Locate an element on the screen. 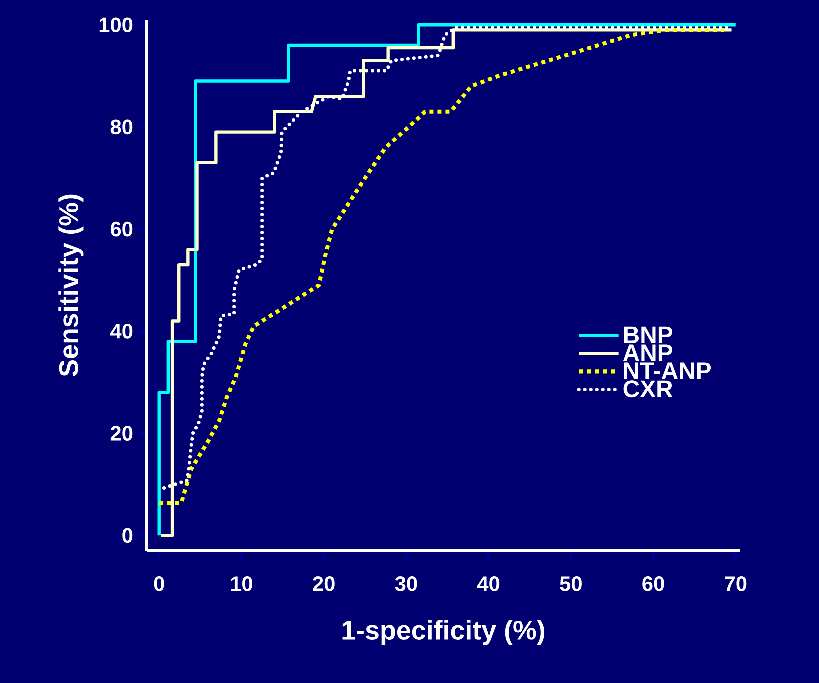 This screenshot has height=683, width=819. legend-label: NT-ANP is located at coordinates (667, 371).